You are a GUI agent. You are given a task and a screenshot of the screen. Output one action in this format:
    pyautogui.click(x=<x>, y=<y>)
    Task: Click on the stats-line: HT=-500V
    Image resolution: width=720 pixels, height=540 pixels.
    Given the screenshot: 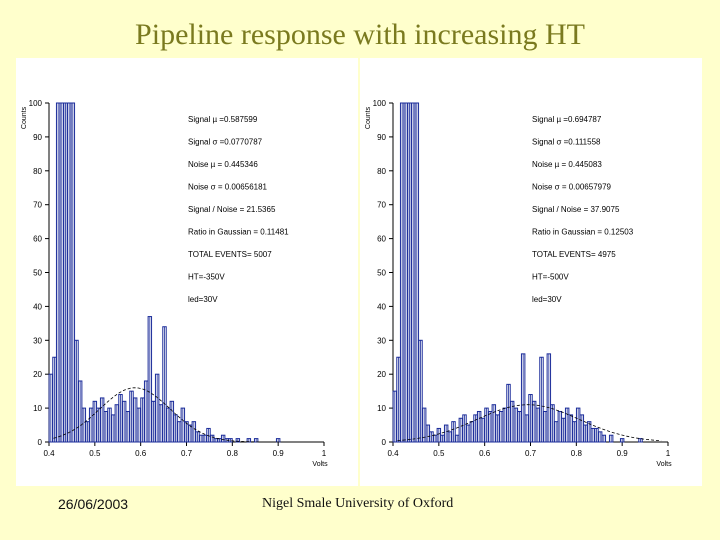 What is the action you would take?
    pyautogui.click(x=550, y=277)
    